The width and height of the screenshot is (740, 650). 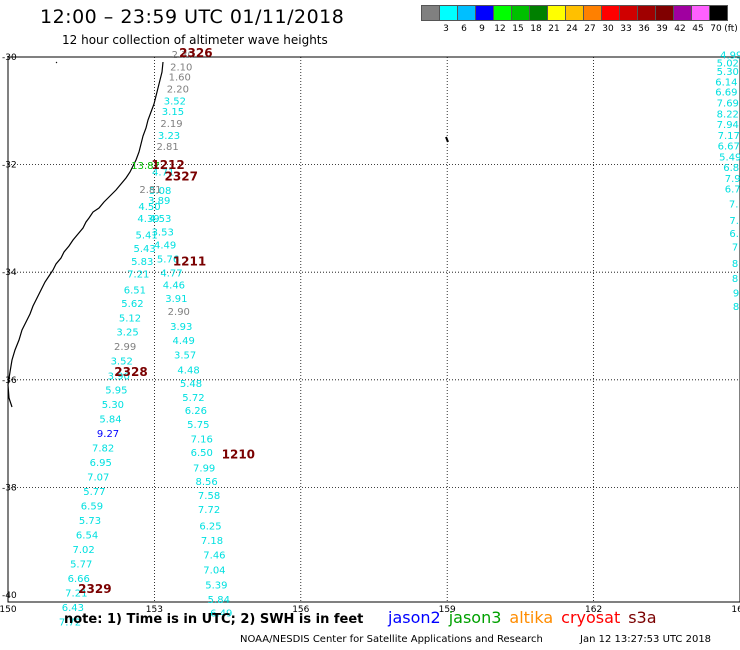 What do you see at coordinates (300, 610) in the screenshot?
I see `lon-tick-label: 156` at bounding box center [300, 610].